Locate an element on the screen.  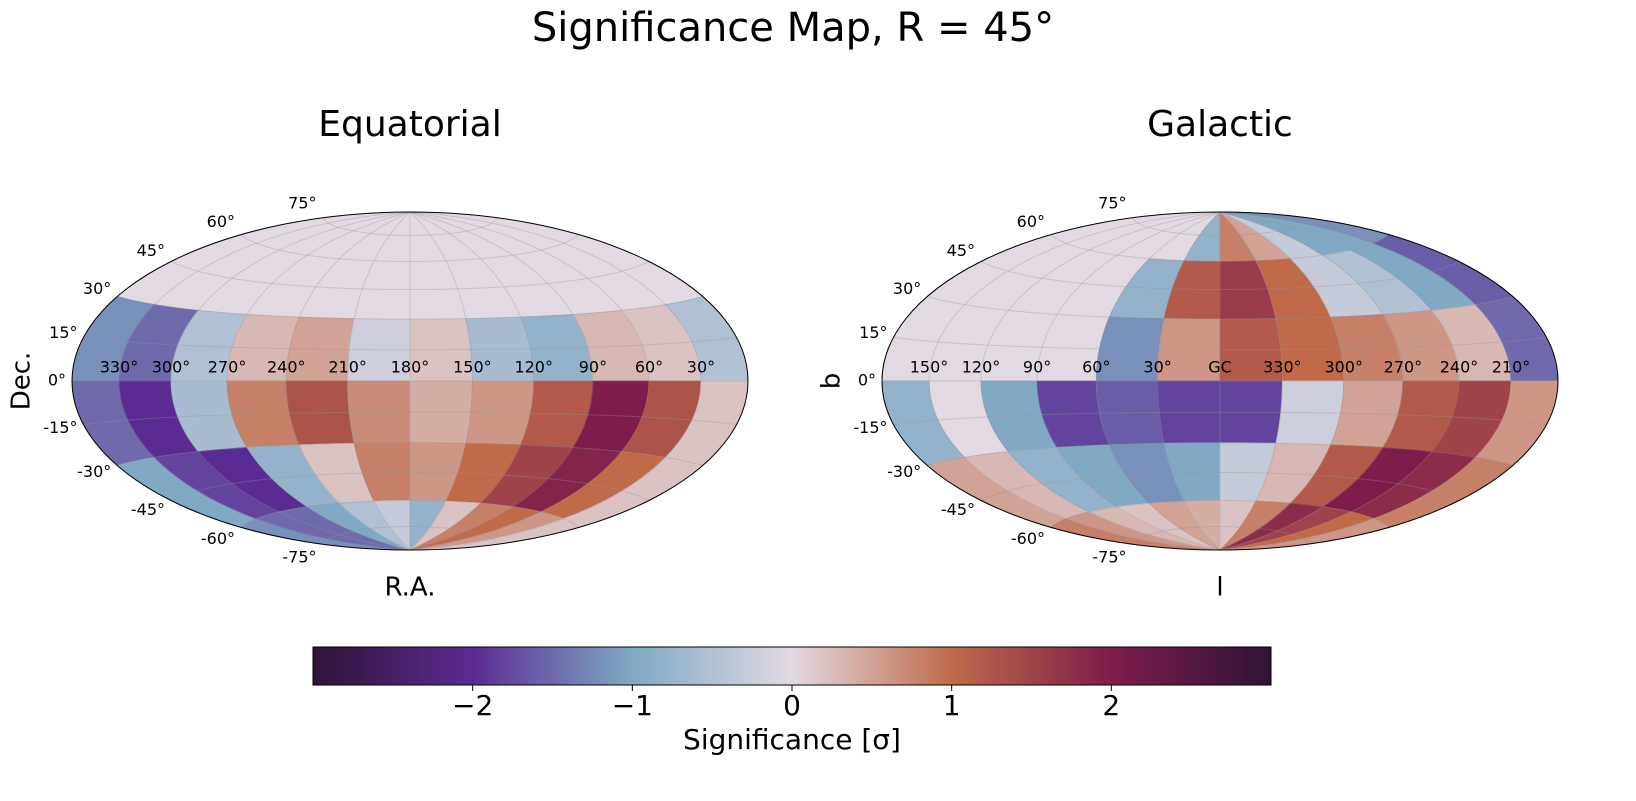
colorbar is located at coordinates (792, 666).